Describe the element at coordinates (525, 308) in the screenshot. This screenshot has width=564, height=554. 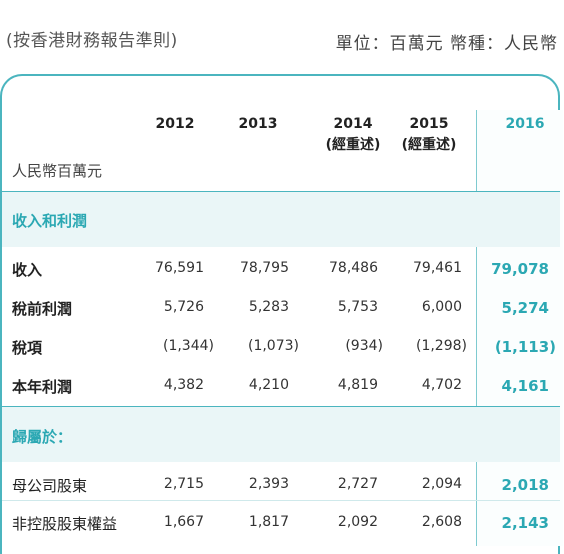
I see `cell-value-highlight: 5,274` at that location.